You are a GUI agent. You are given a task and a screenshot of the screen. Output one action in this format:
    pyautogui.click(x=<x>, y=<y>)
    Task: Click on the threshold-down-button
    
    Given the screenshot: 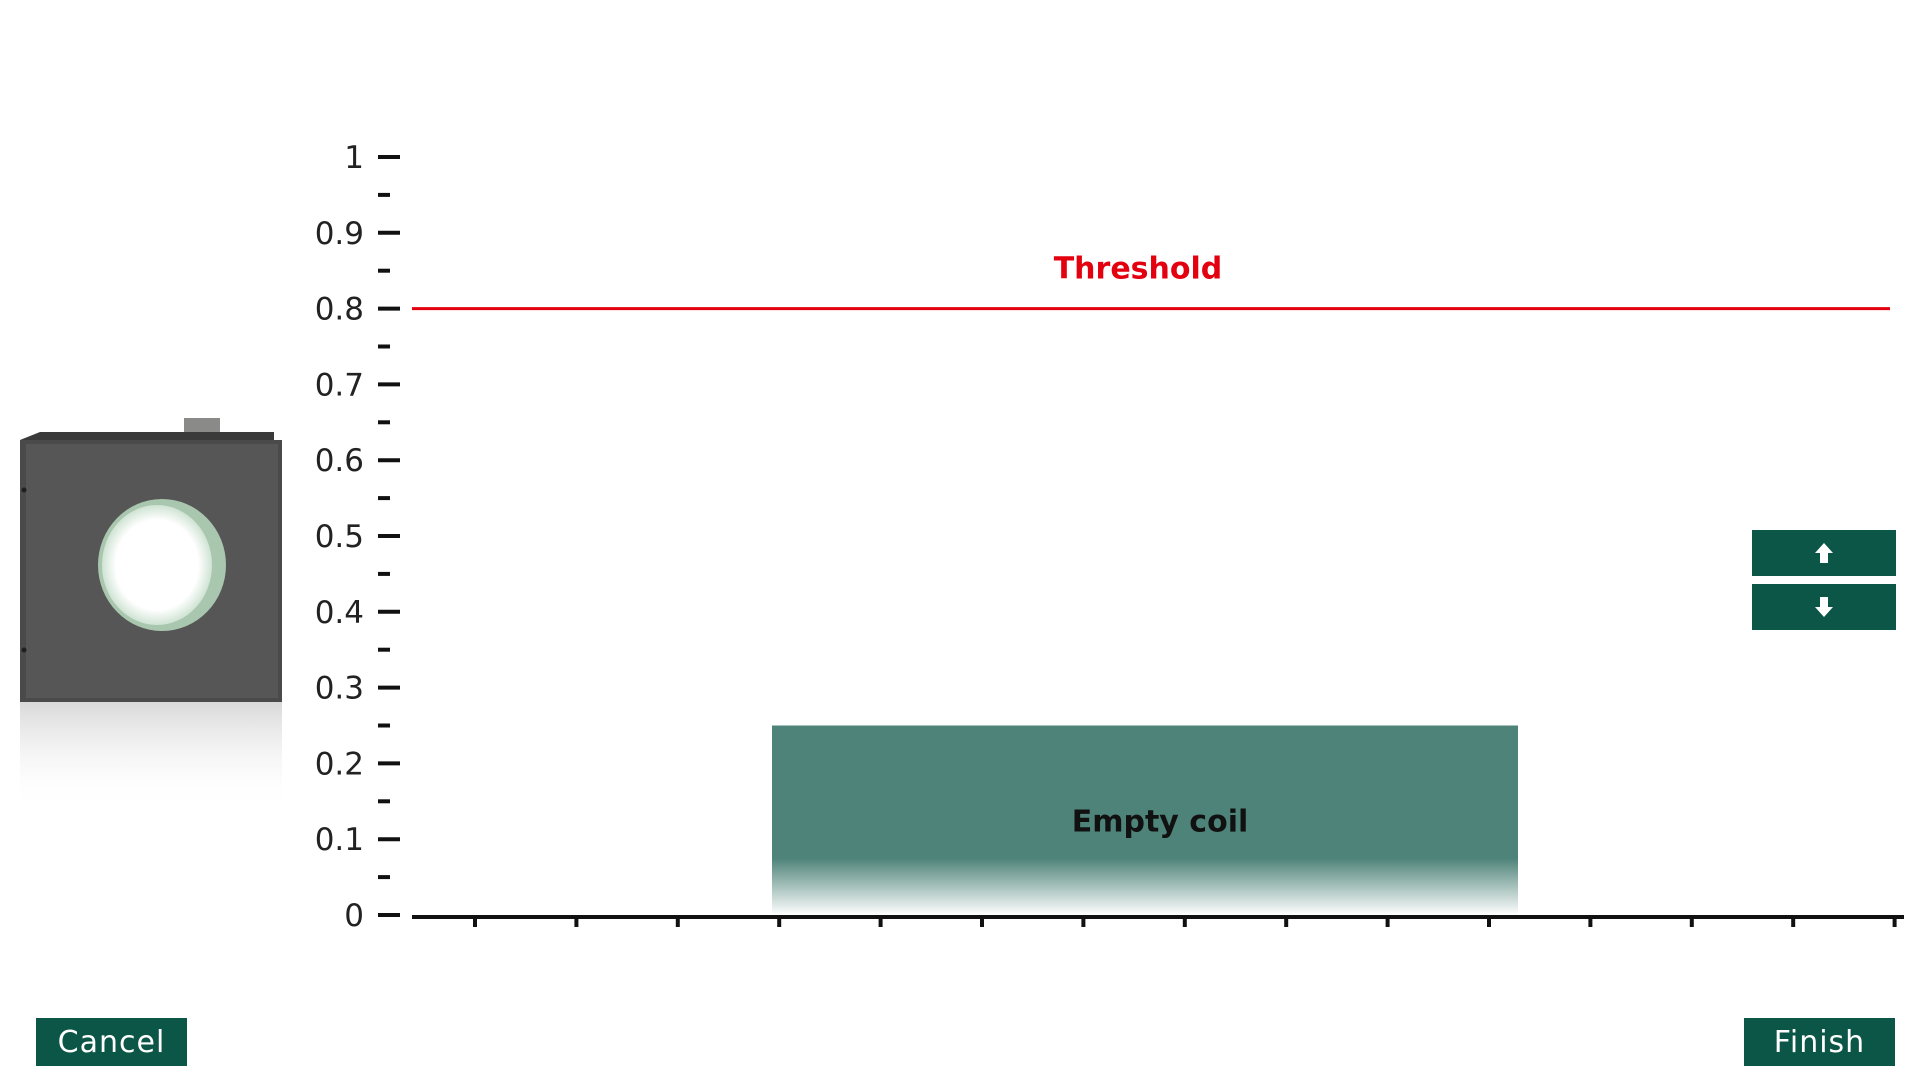 What is the action you would take?
    pyautogui.click(x=1824, y=607)
    